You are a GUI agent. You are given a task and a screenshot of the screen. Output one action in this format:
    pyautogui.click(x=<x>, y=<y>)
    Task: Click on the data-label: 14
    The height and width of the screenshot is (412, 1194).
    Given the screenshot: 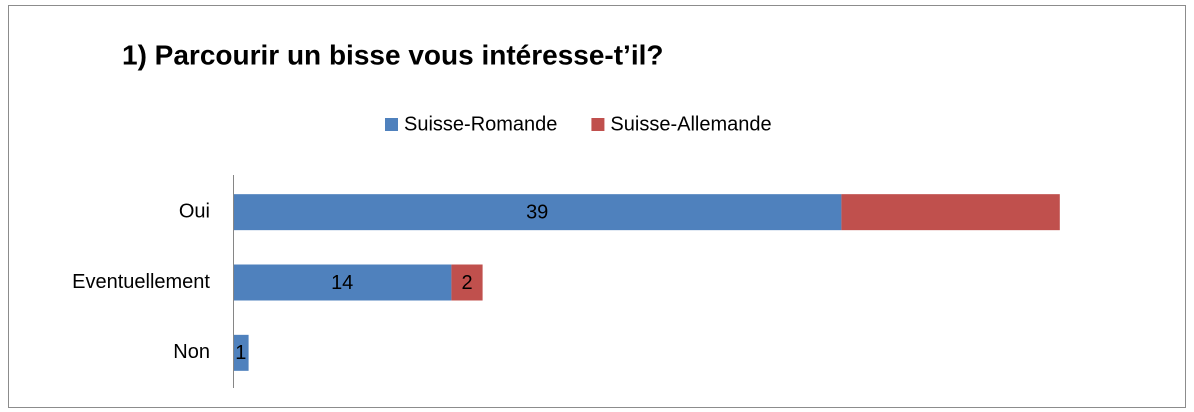 What is the action you would take?
    pyautogui.click(x=342, y=283)
    